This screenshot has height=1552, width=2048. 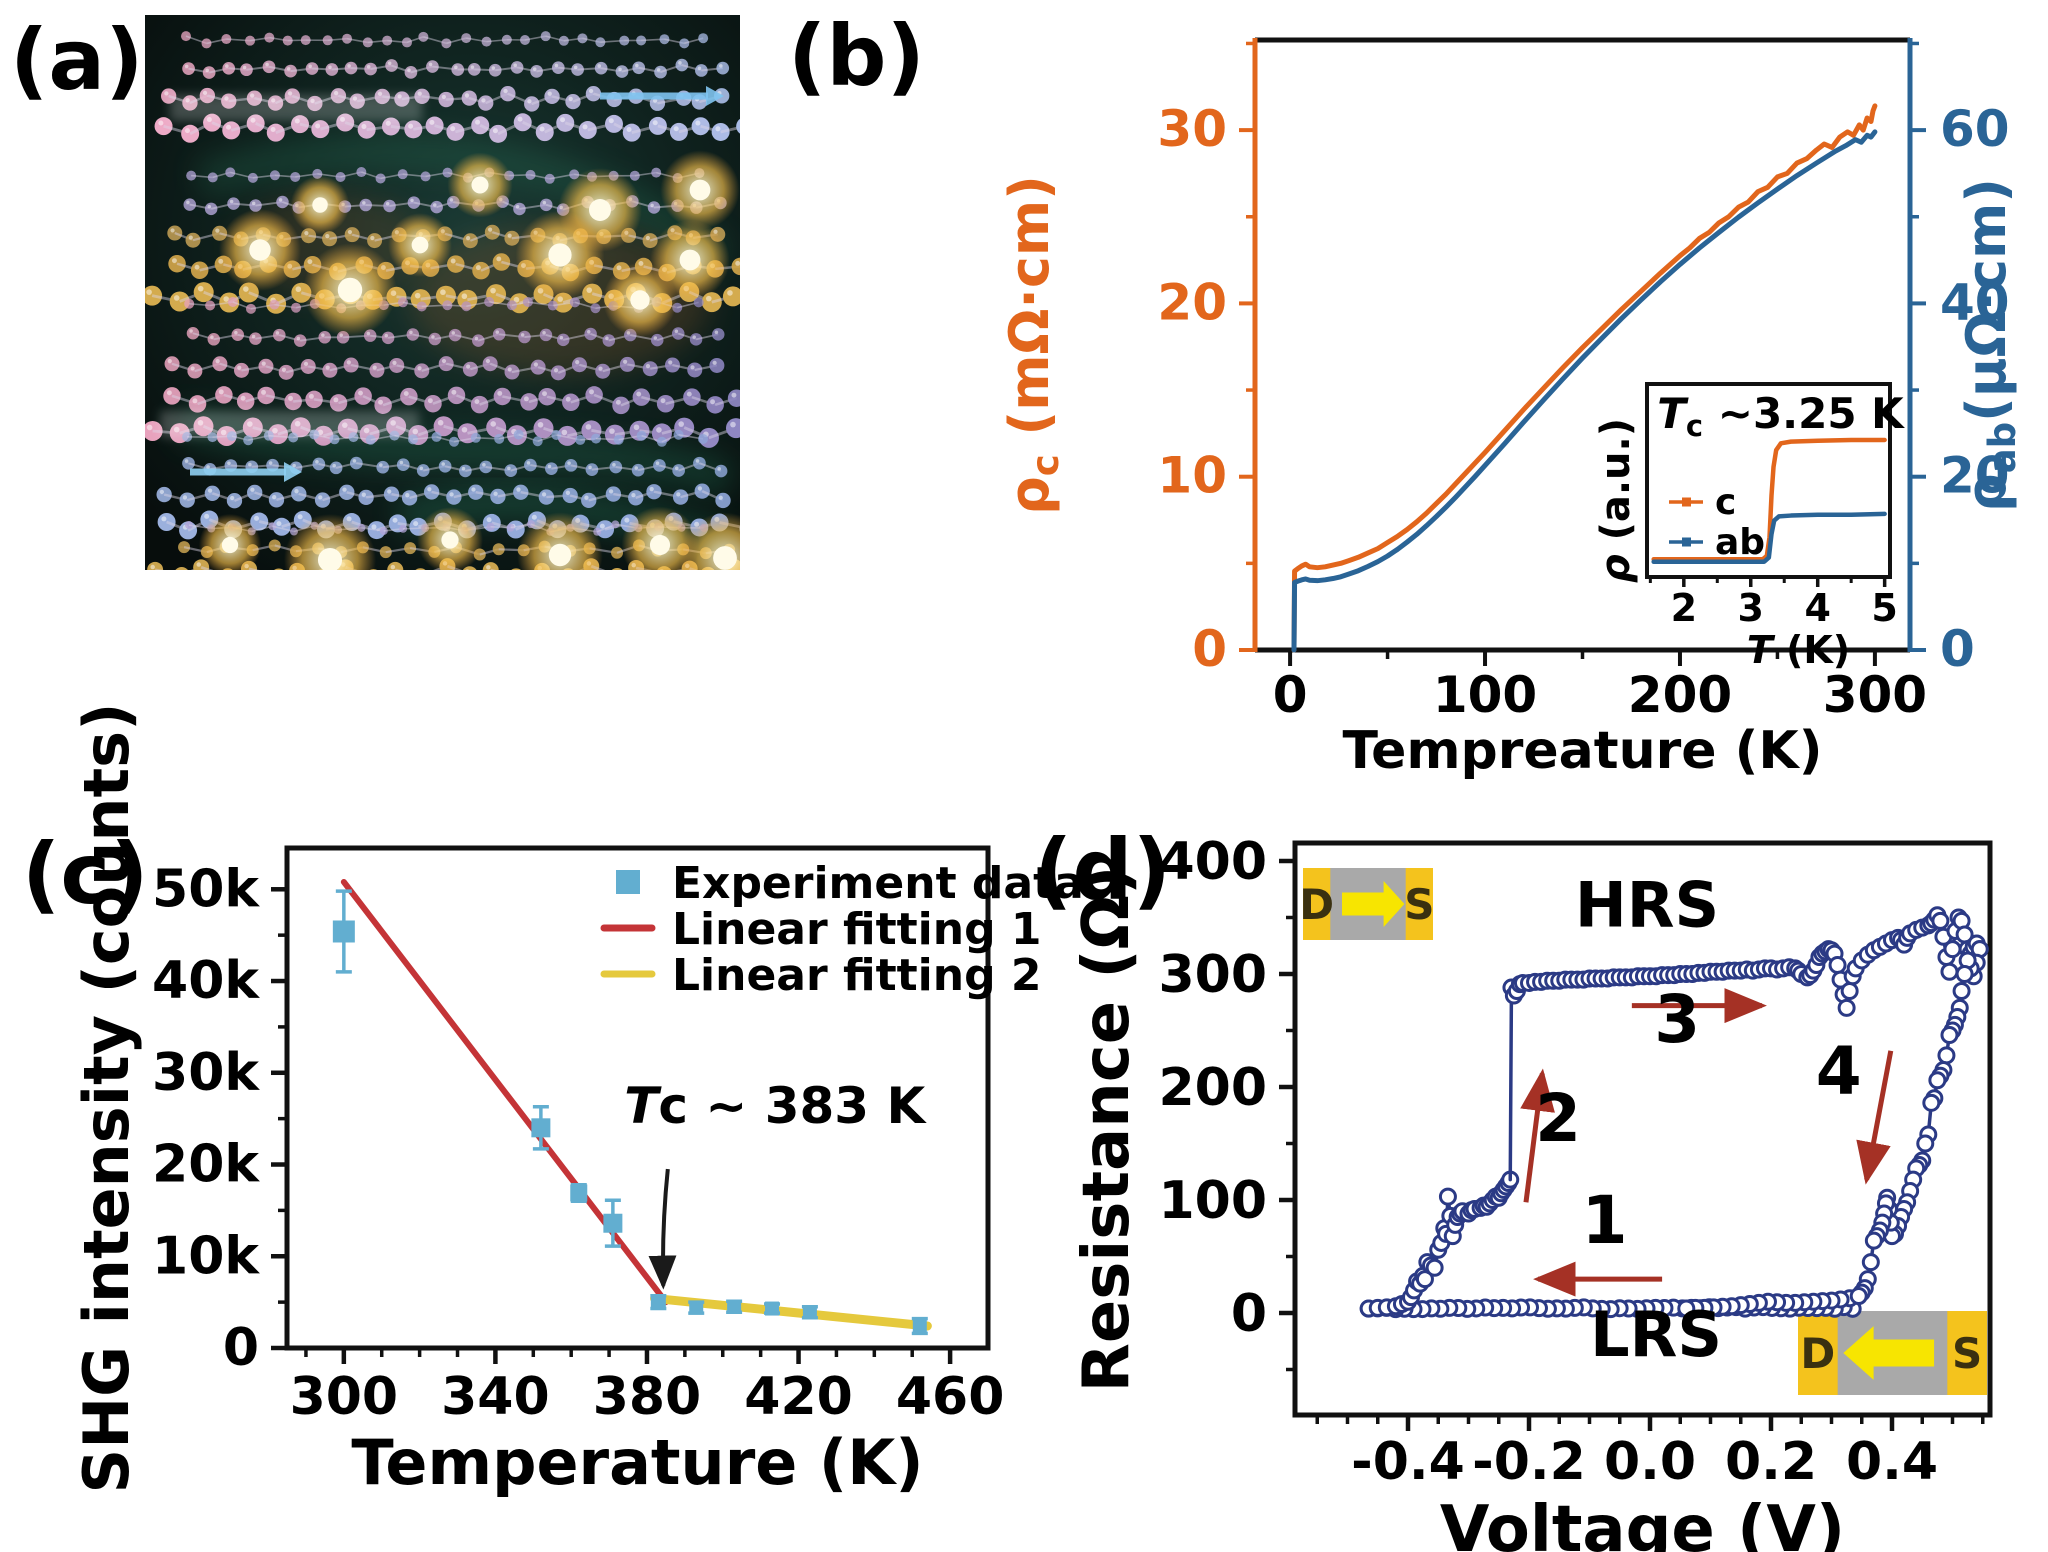 What do you see at coordinates (857, 975) in the screenshot?
I see `legend-label: Linear fitting 2` at bounding box center [857, 975].